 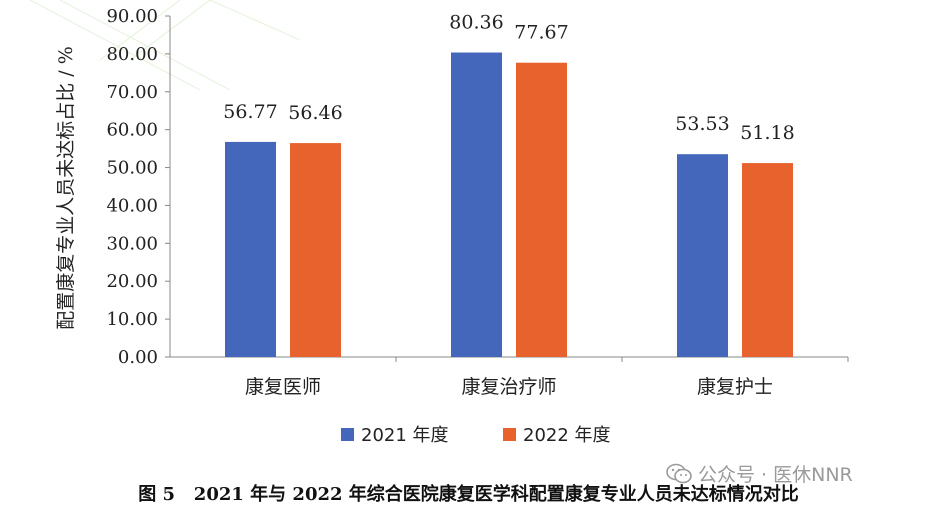 I want to click on y-tick-label: 90.00, so click(x=132, y=16).